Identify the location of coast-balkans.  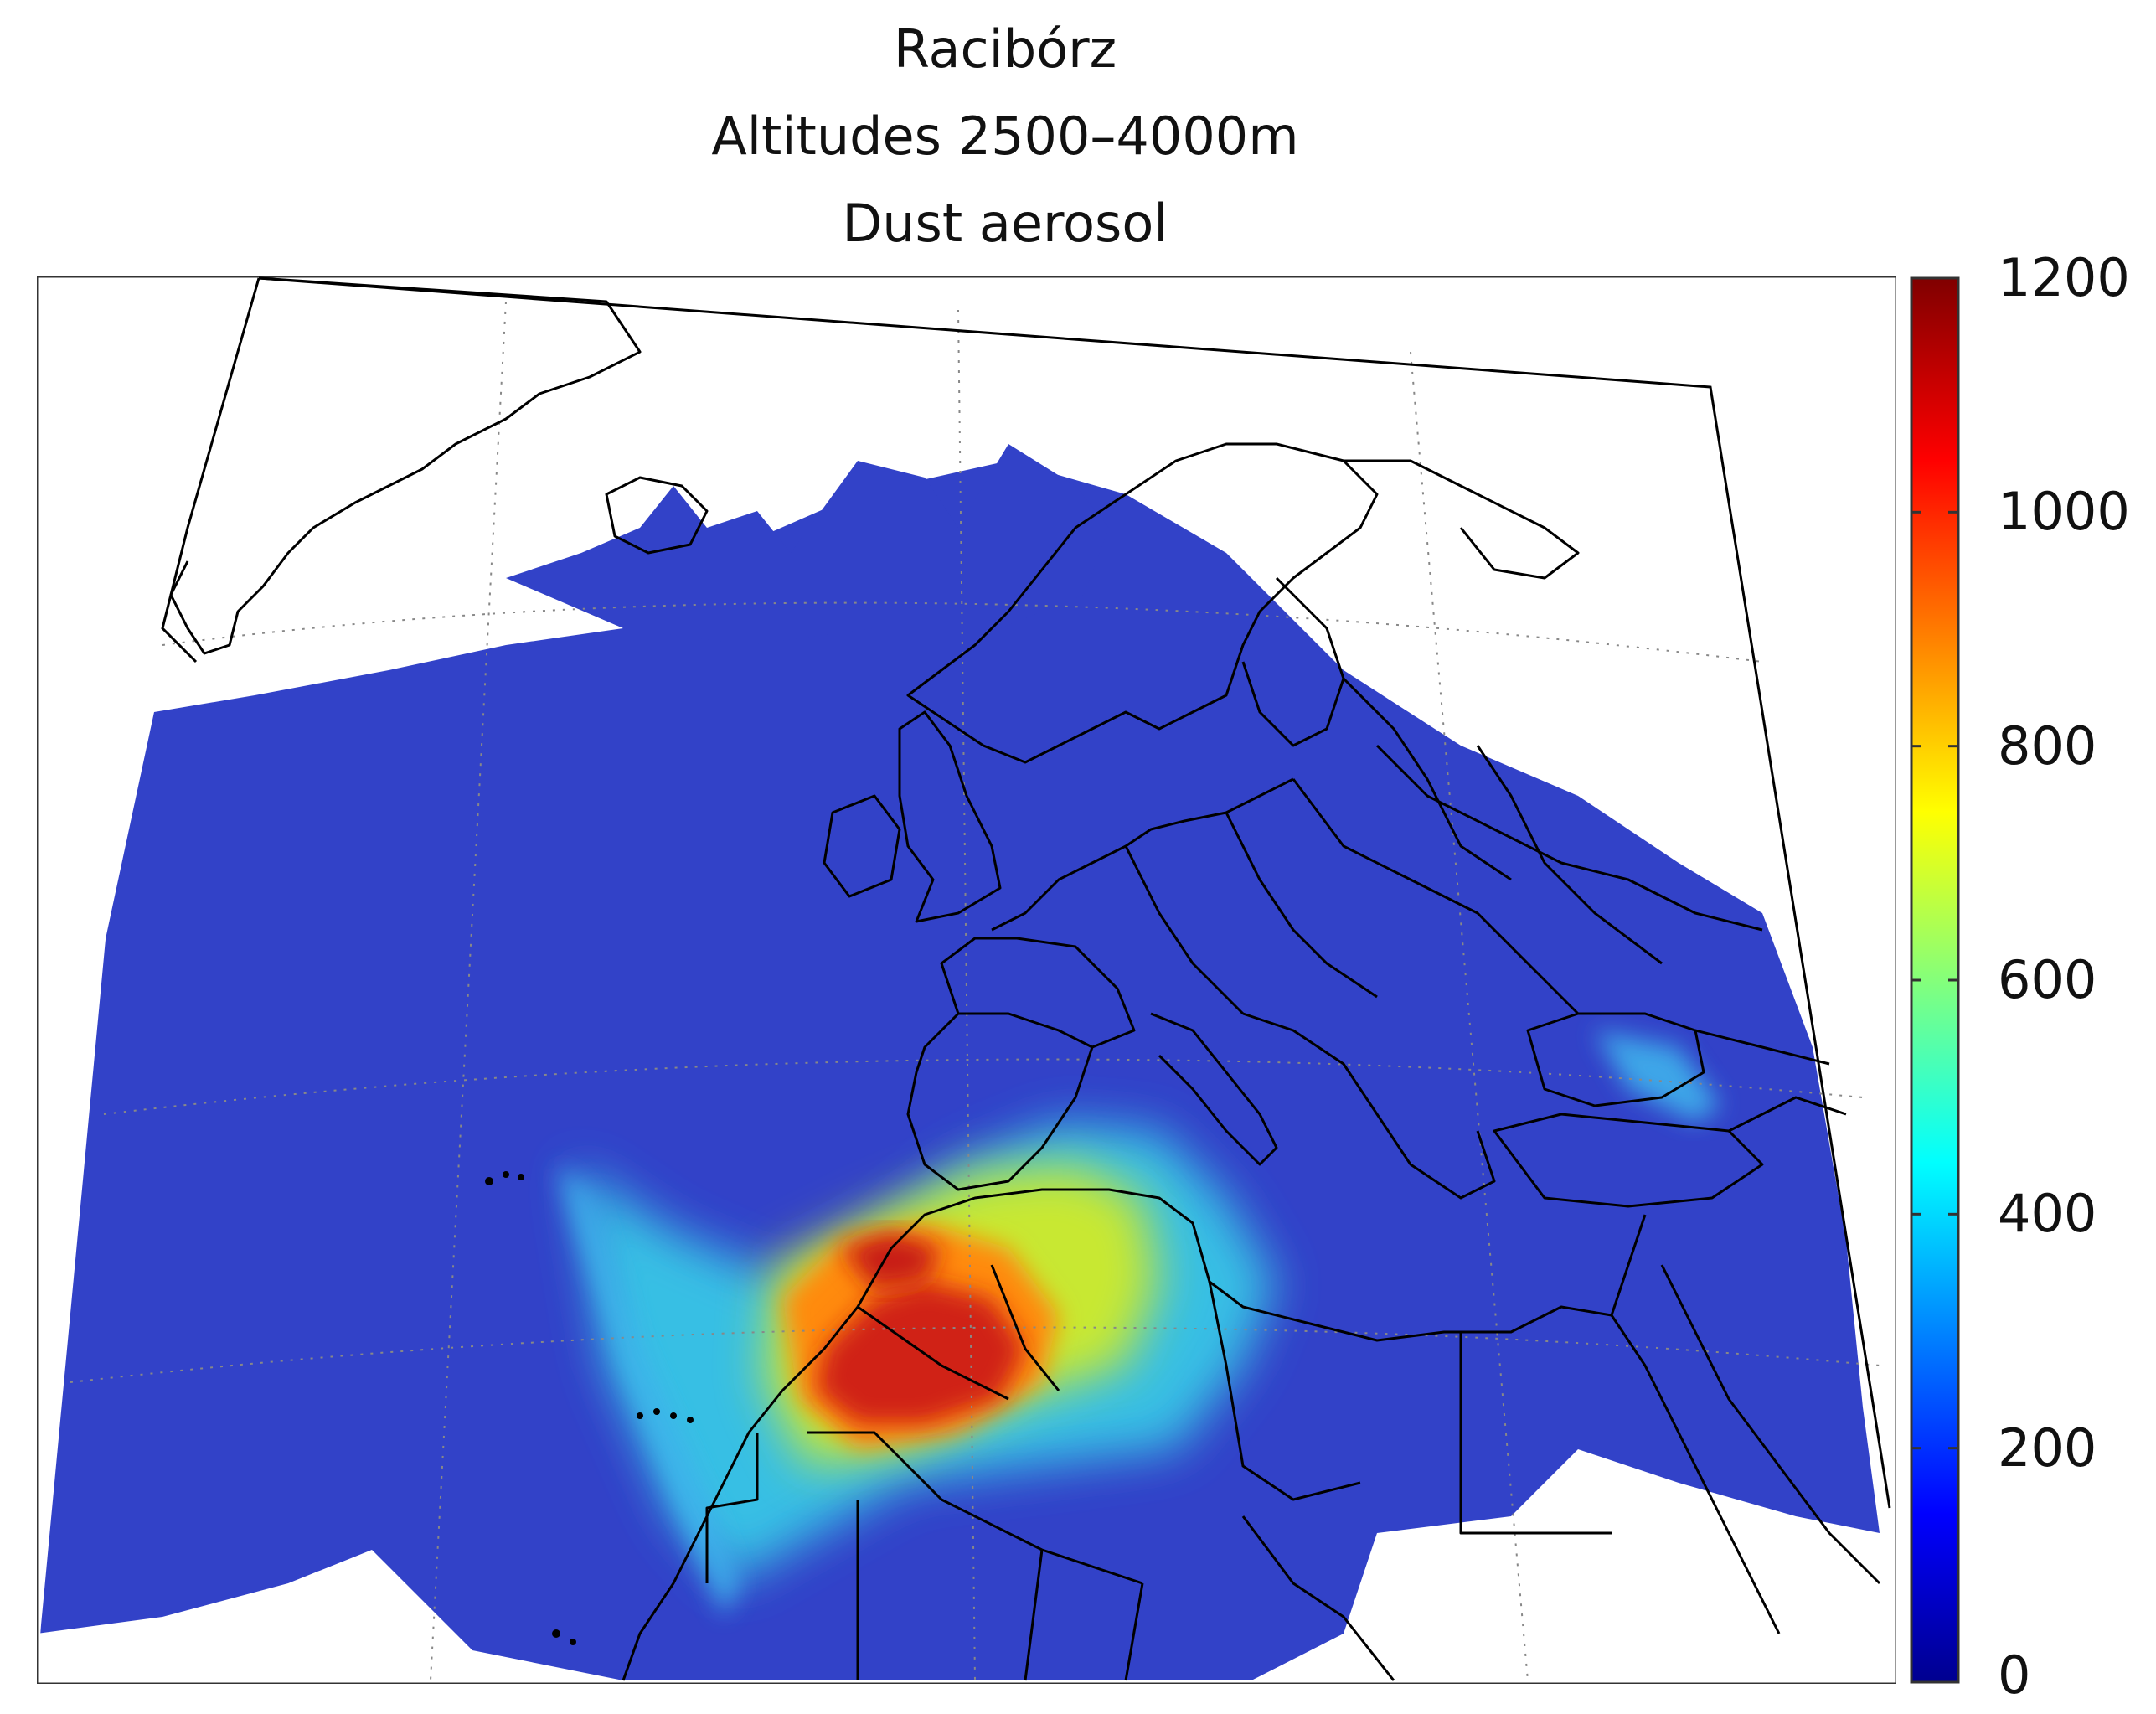
(1369, 1106).